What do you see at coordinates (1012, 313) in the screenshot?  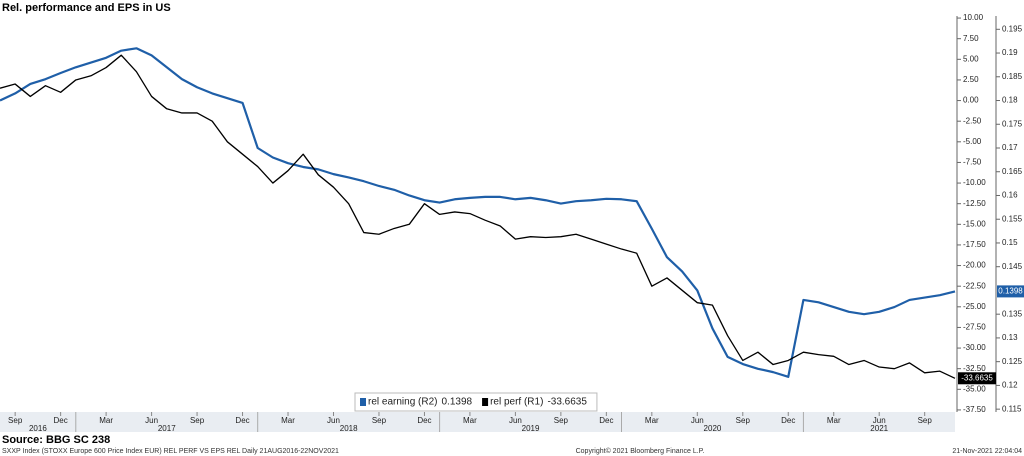 I see `y2-tick-label: 0.135` at bounding box center [1012, 313].